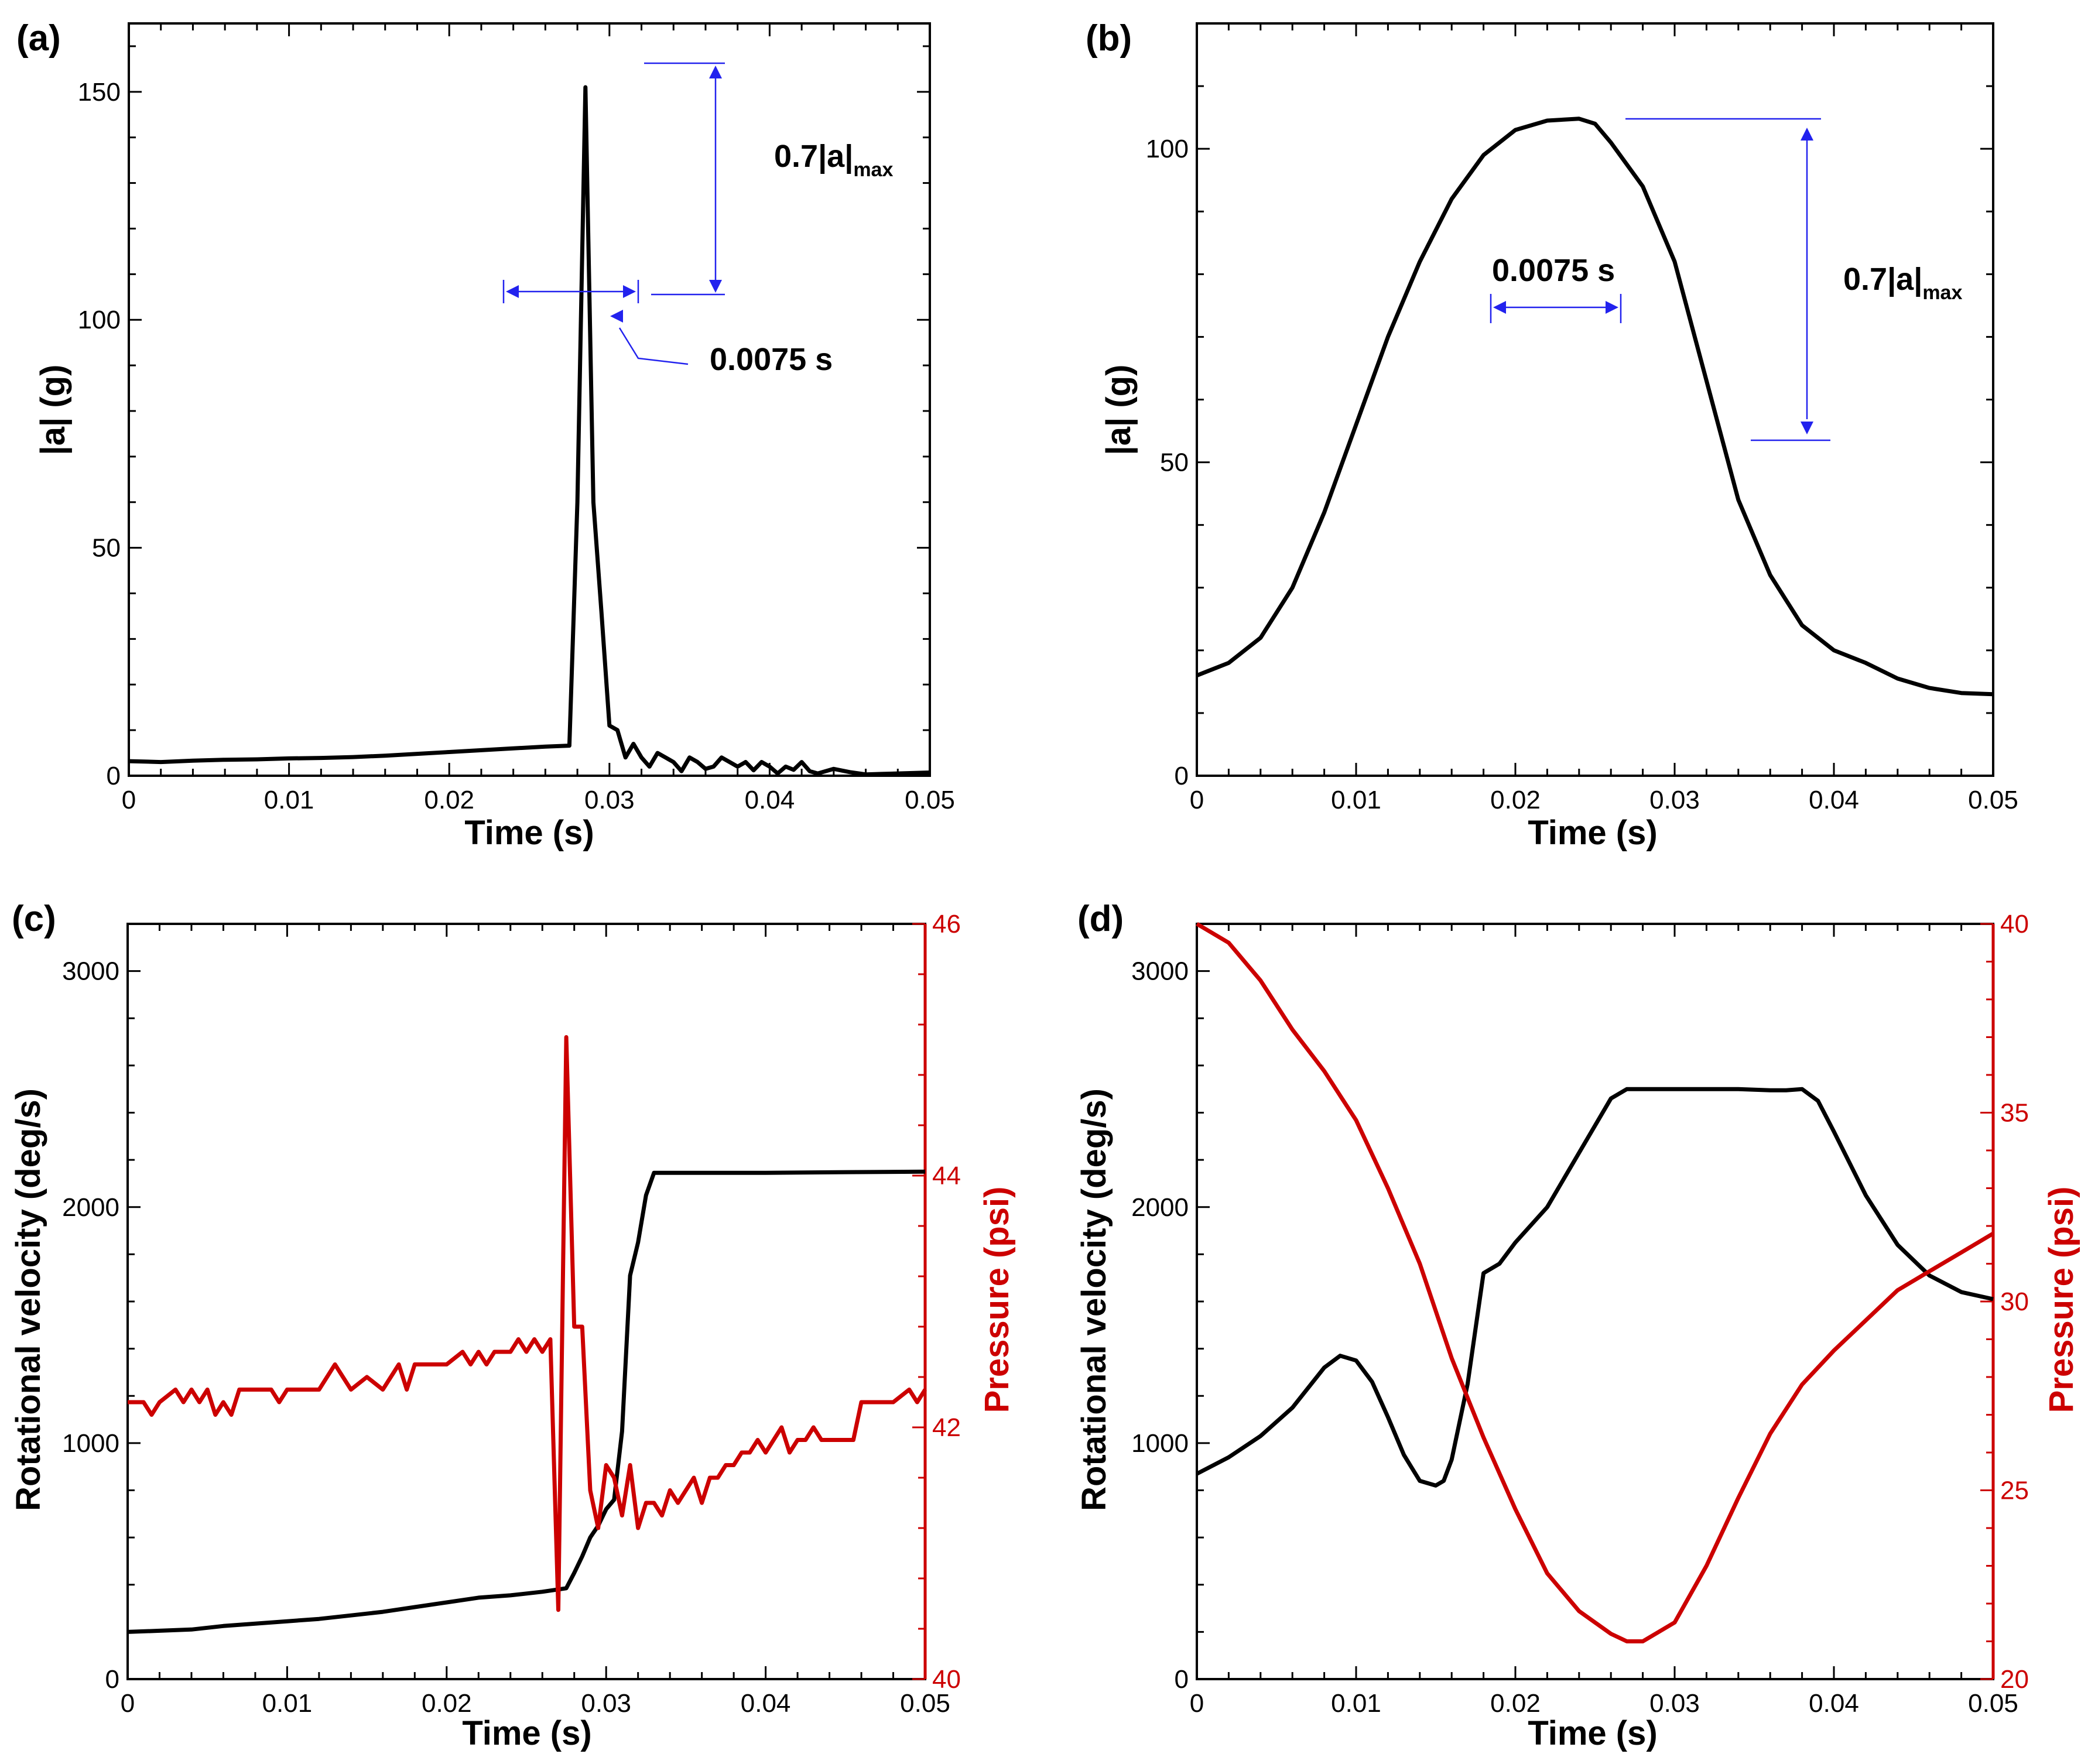 The image size is (2081, 1764). Describe the element at coordinates (449, 800) in the screenshot. I see `x-tick-label-a: 0.02` at that location.